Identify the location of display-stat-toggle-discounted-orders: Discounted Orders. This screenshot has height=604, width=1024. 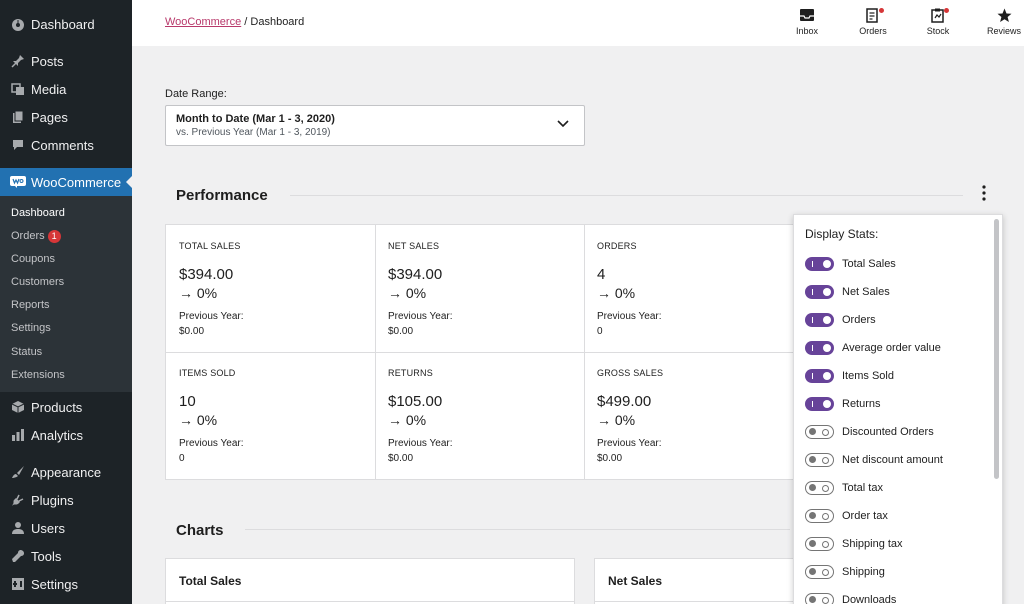
(869, 432).